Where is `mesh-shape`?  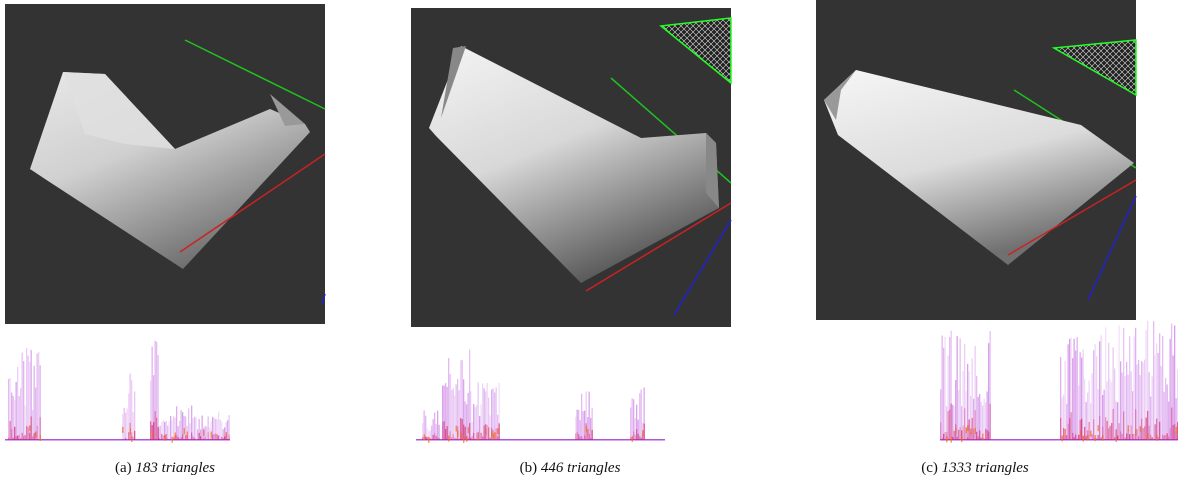
mesh-shape is located at coordinates (979, 167).